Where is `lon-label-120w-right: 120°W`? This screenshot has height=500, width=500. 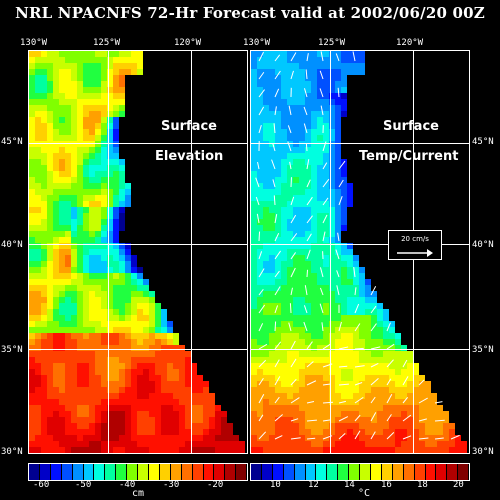 lon-label-120w-right: 120°W is located at coordinates (410, 43).